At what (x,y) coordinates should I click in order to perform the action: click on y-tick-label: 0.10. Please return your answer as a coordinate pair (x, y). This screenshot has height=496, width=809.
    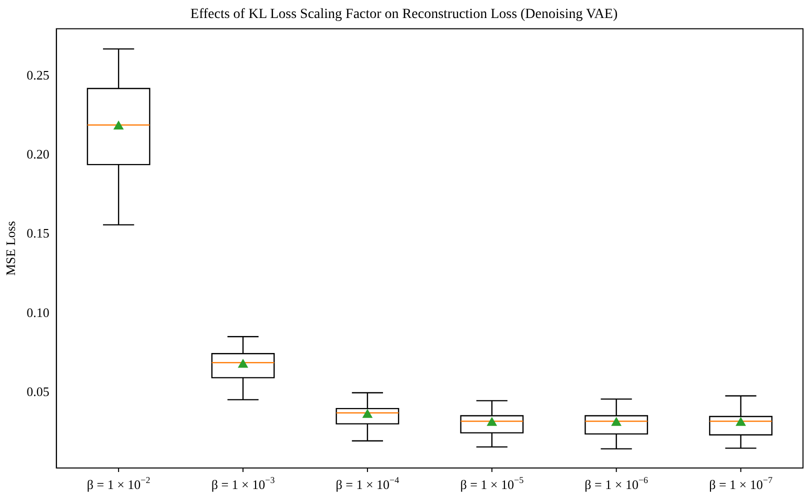
    Looking at the image, I should click on (38, 312).